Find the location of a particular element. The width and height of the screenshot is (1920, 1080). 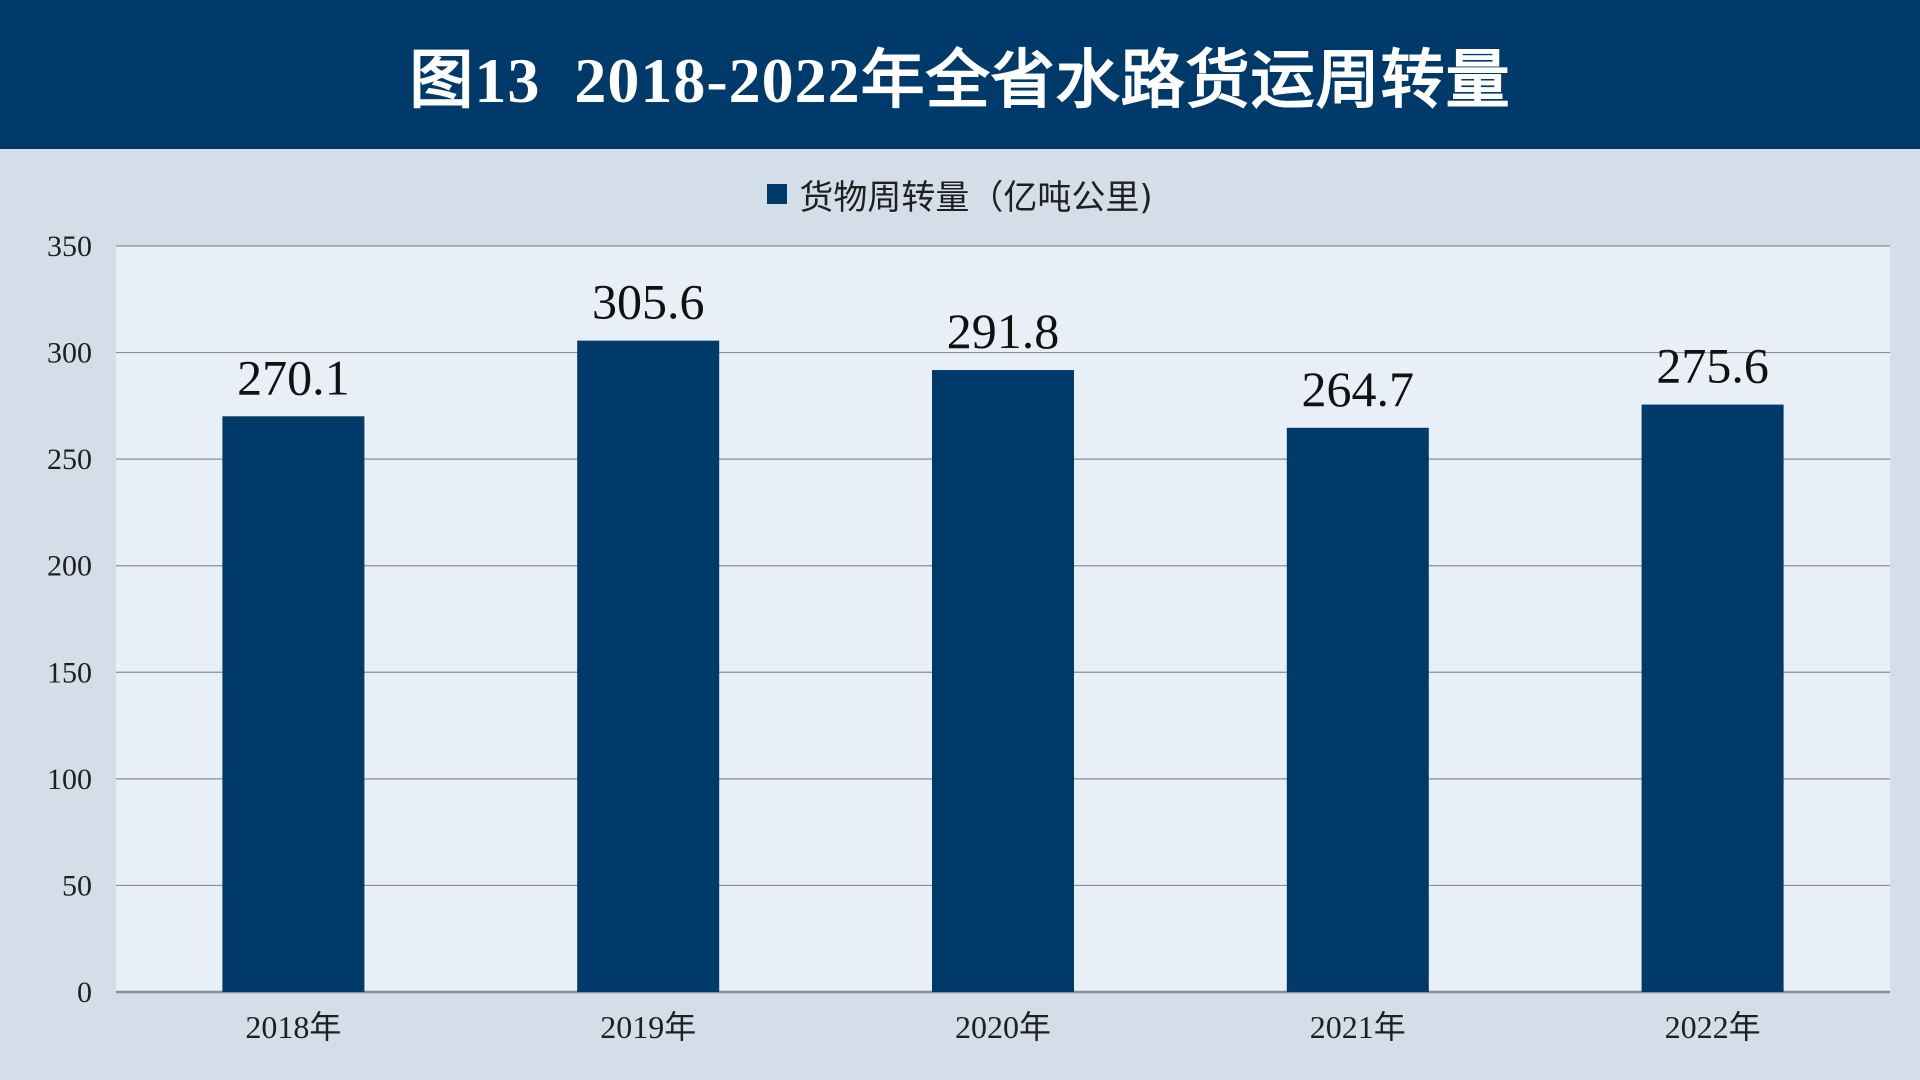

y-tick-label: 0 is located at coordinates (84, 992).